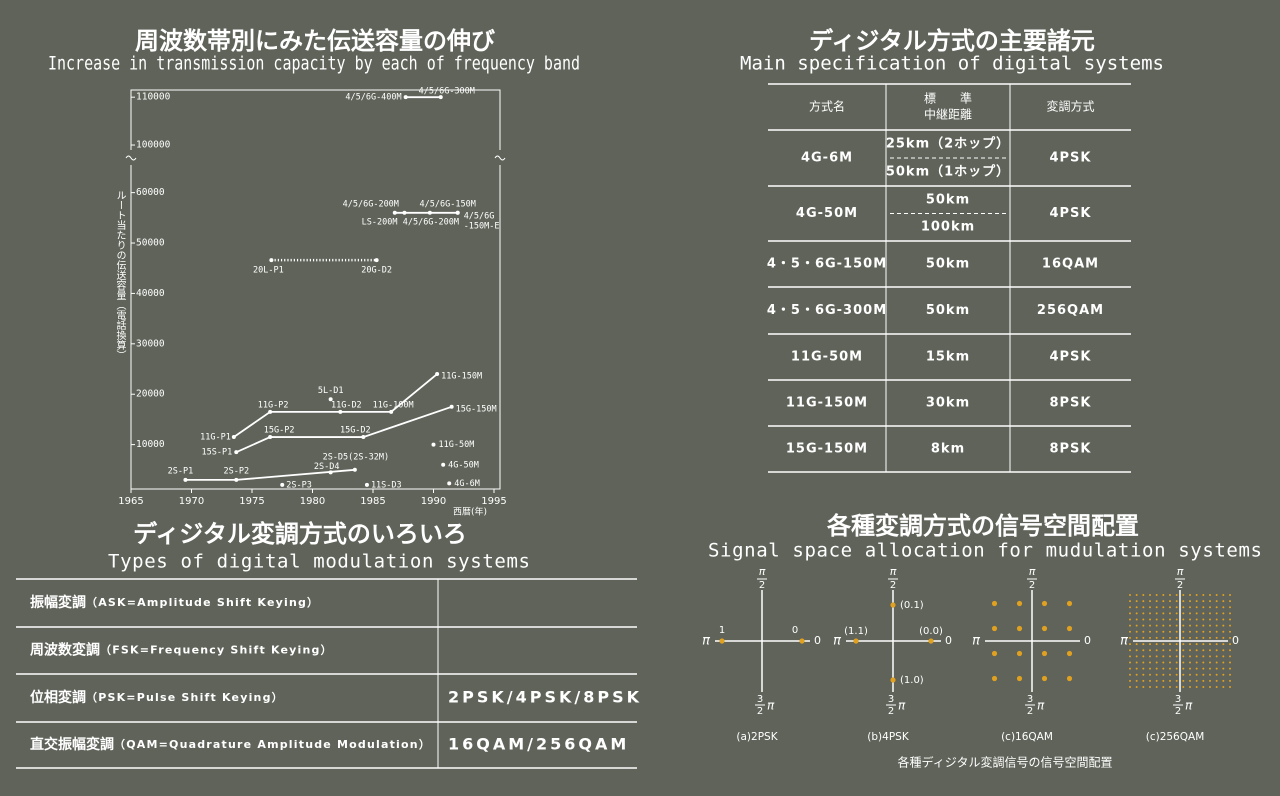  What do you see at coordinates (185, 697) in the screenshot?
I see `type-detail: （PSK=Pulse Shift Keying）` at bounding box center [185, 697].